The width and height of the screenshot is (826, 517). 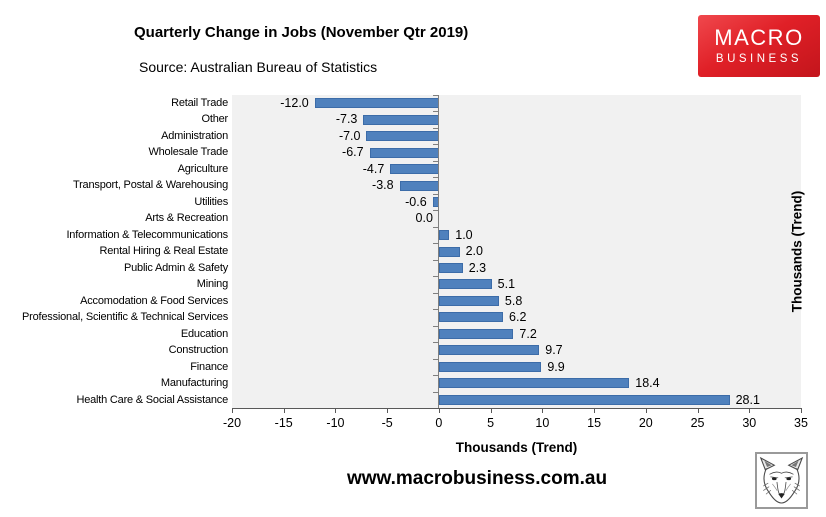 What do you see at coordinates (373, 168) in the screenshot?
I see `bar-value-label: -4.7` at bounding box center [373, 168].